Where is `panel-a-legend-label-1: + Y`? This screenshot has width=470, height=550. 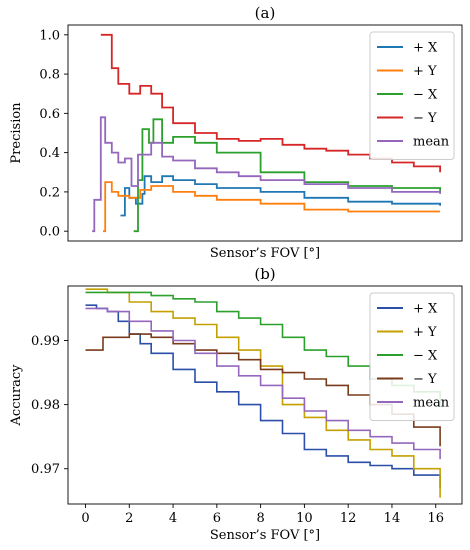 panel-a-legend-label-1: + Y is located at coordinates (425, 71).